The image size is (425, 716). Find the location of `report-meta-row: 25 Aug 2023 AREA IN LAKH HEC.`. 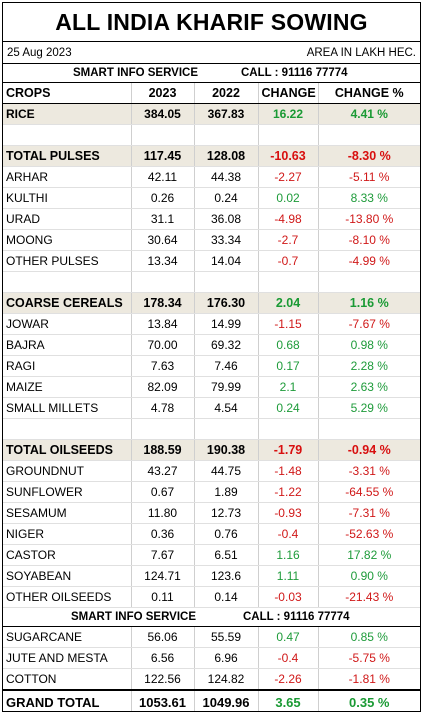

report-meta-row: 25 Aug 2023 AREA IN LAKH HEC. is located at coordinates (211, 53).